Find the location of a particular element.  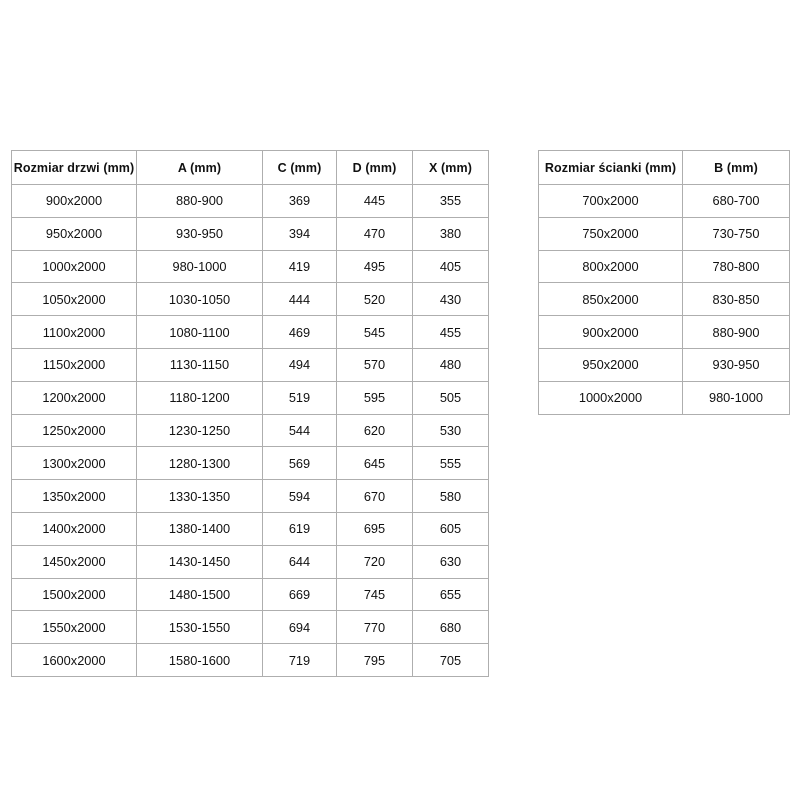

cell-door-size: 1150x2000 is located at coordinates (74, 364).